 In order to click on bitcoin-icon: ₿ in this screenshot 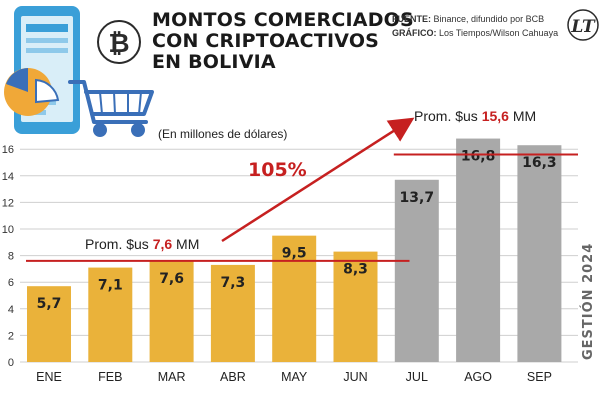, I will do `click(119, 42)`.